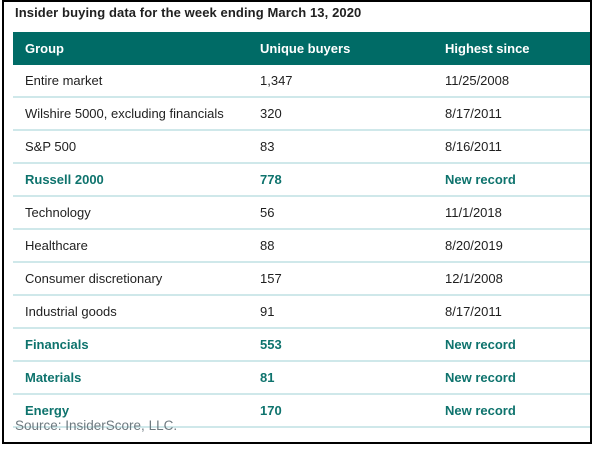 Image resolution: width=600 pixels, height=450 pixels. What do you see at coordinates (136, 114) in the screenshot?
I see `cell-group: Wilshire 5000, excluding financials` at bounding box center [136, 114].